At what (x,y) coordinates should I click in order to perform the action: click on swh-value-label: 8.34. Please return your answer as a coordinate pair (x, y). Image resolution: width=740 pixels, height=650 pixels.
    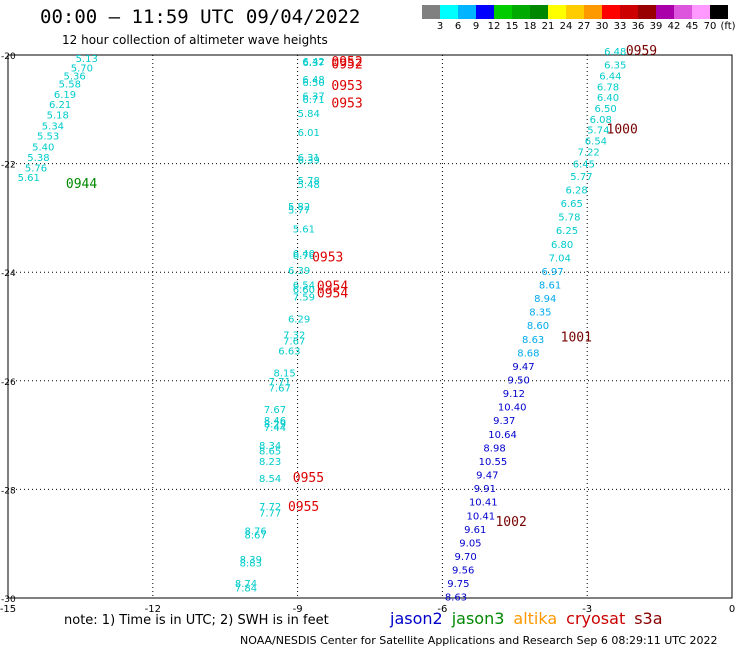
    Looking at the image, I should click on (270, 446).